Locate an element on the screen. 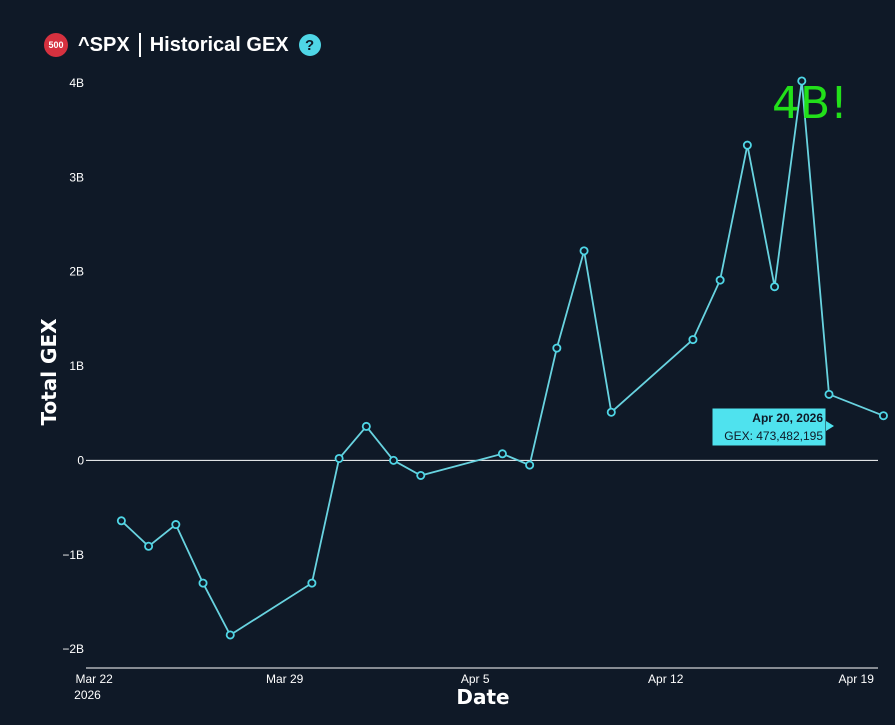 This screenshot has width=895, height=725. x-tick-label: Apr 12 is located at coordinates (666, 679).